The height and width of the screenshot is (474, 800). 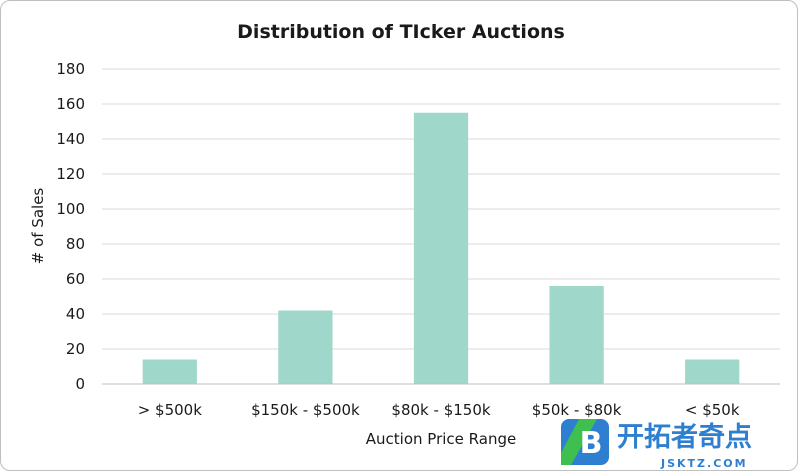 What do you see at coordinates (712, 410) in the screenshot?
I see `x-tick-label: < $50k` at bounding box center [712, 410].